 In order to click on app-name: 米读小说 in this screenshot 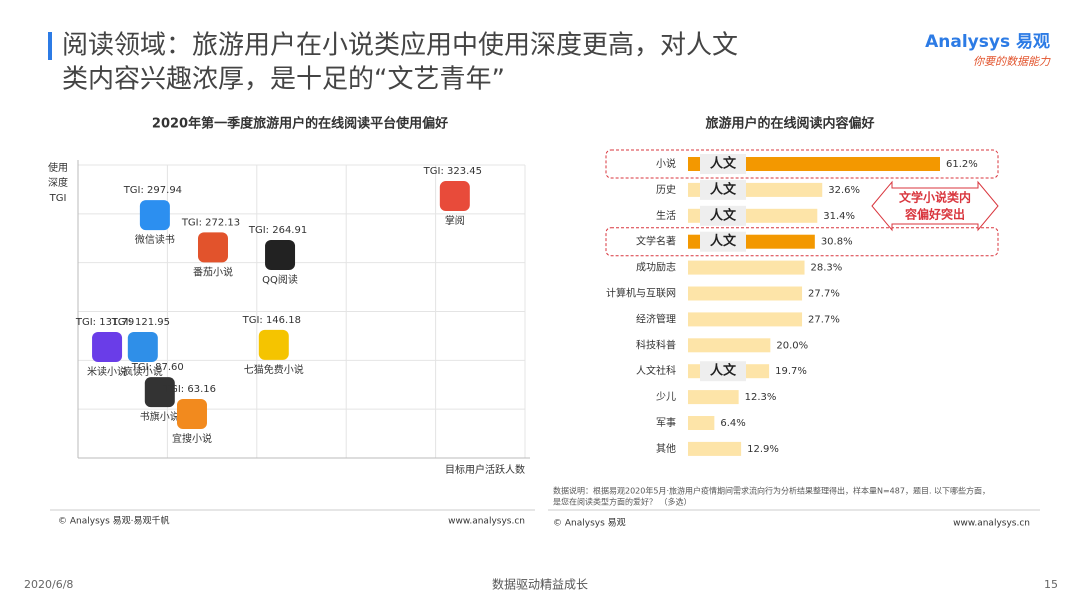, I will do `click(107, 371)`.